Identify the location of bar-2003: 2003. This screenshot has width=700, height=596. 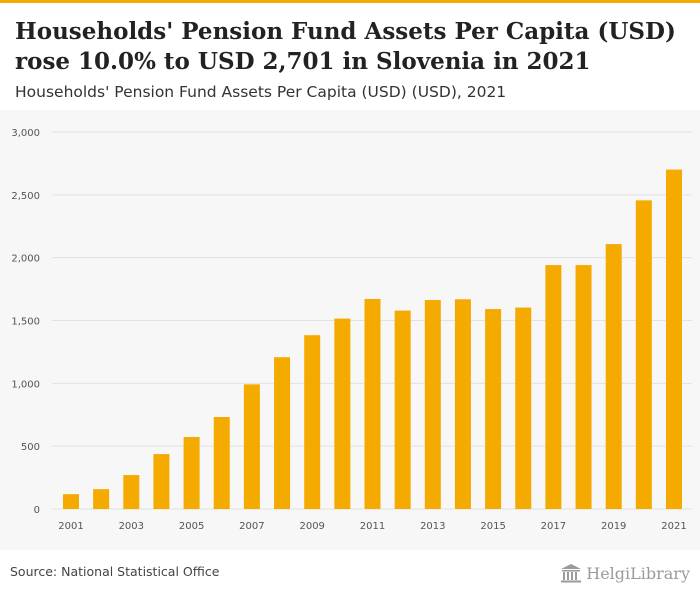
(131, 492).